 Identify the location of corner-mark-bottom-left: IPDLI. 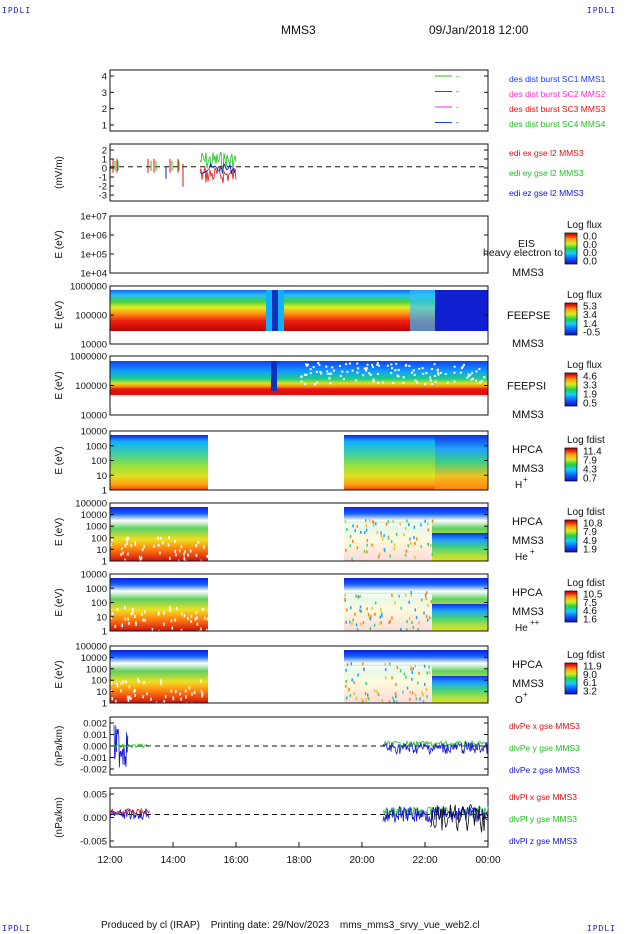
(17, 928).